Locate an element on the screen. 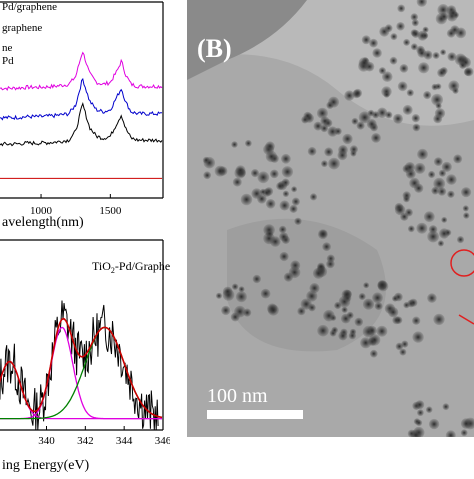 This screenshot has height=479, width=474. xps-raw-data-line is located at coordinates (79, 366).